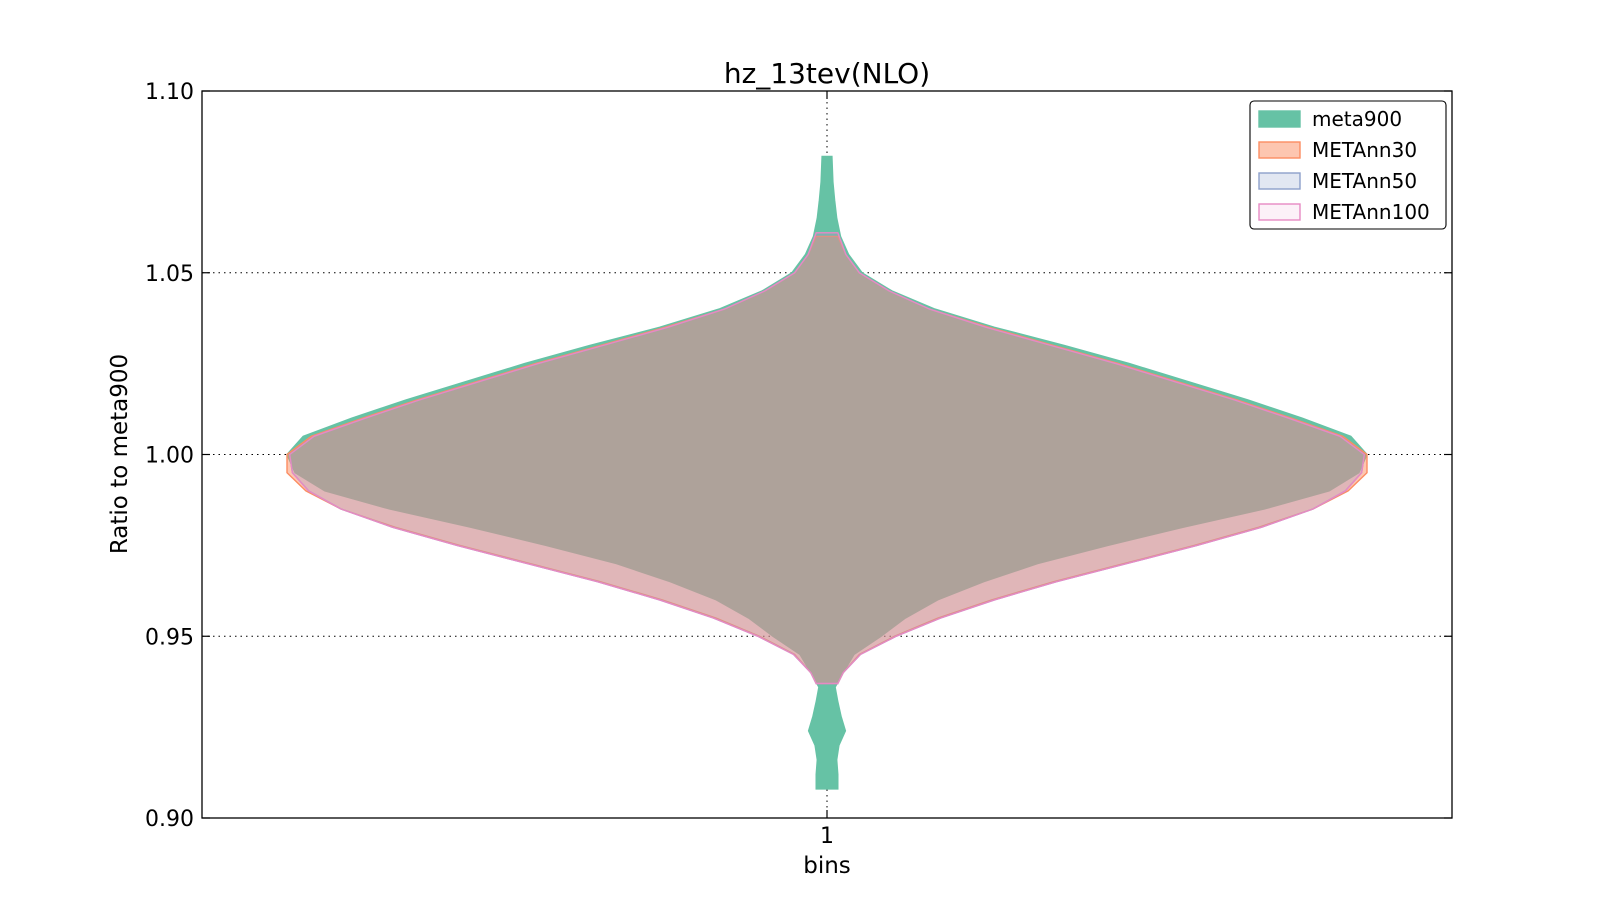 Image resolution: width=1600 pixels, height=900 pixels. What do you see at coordinates (1279, 119) in the screenshot?
I see `legend-swatch-meta900` at bounding box center [1279, 119].